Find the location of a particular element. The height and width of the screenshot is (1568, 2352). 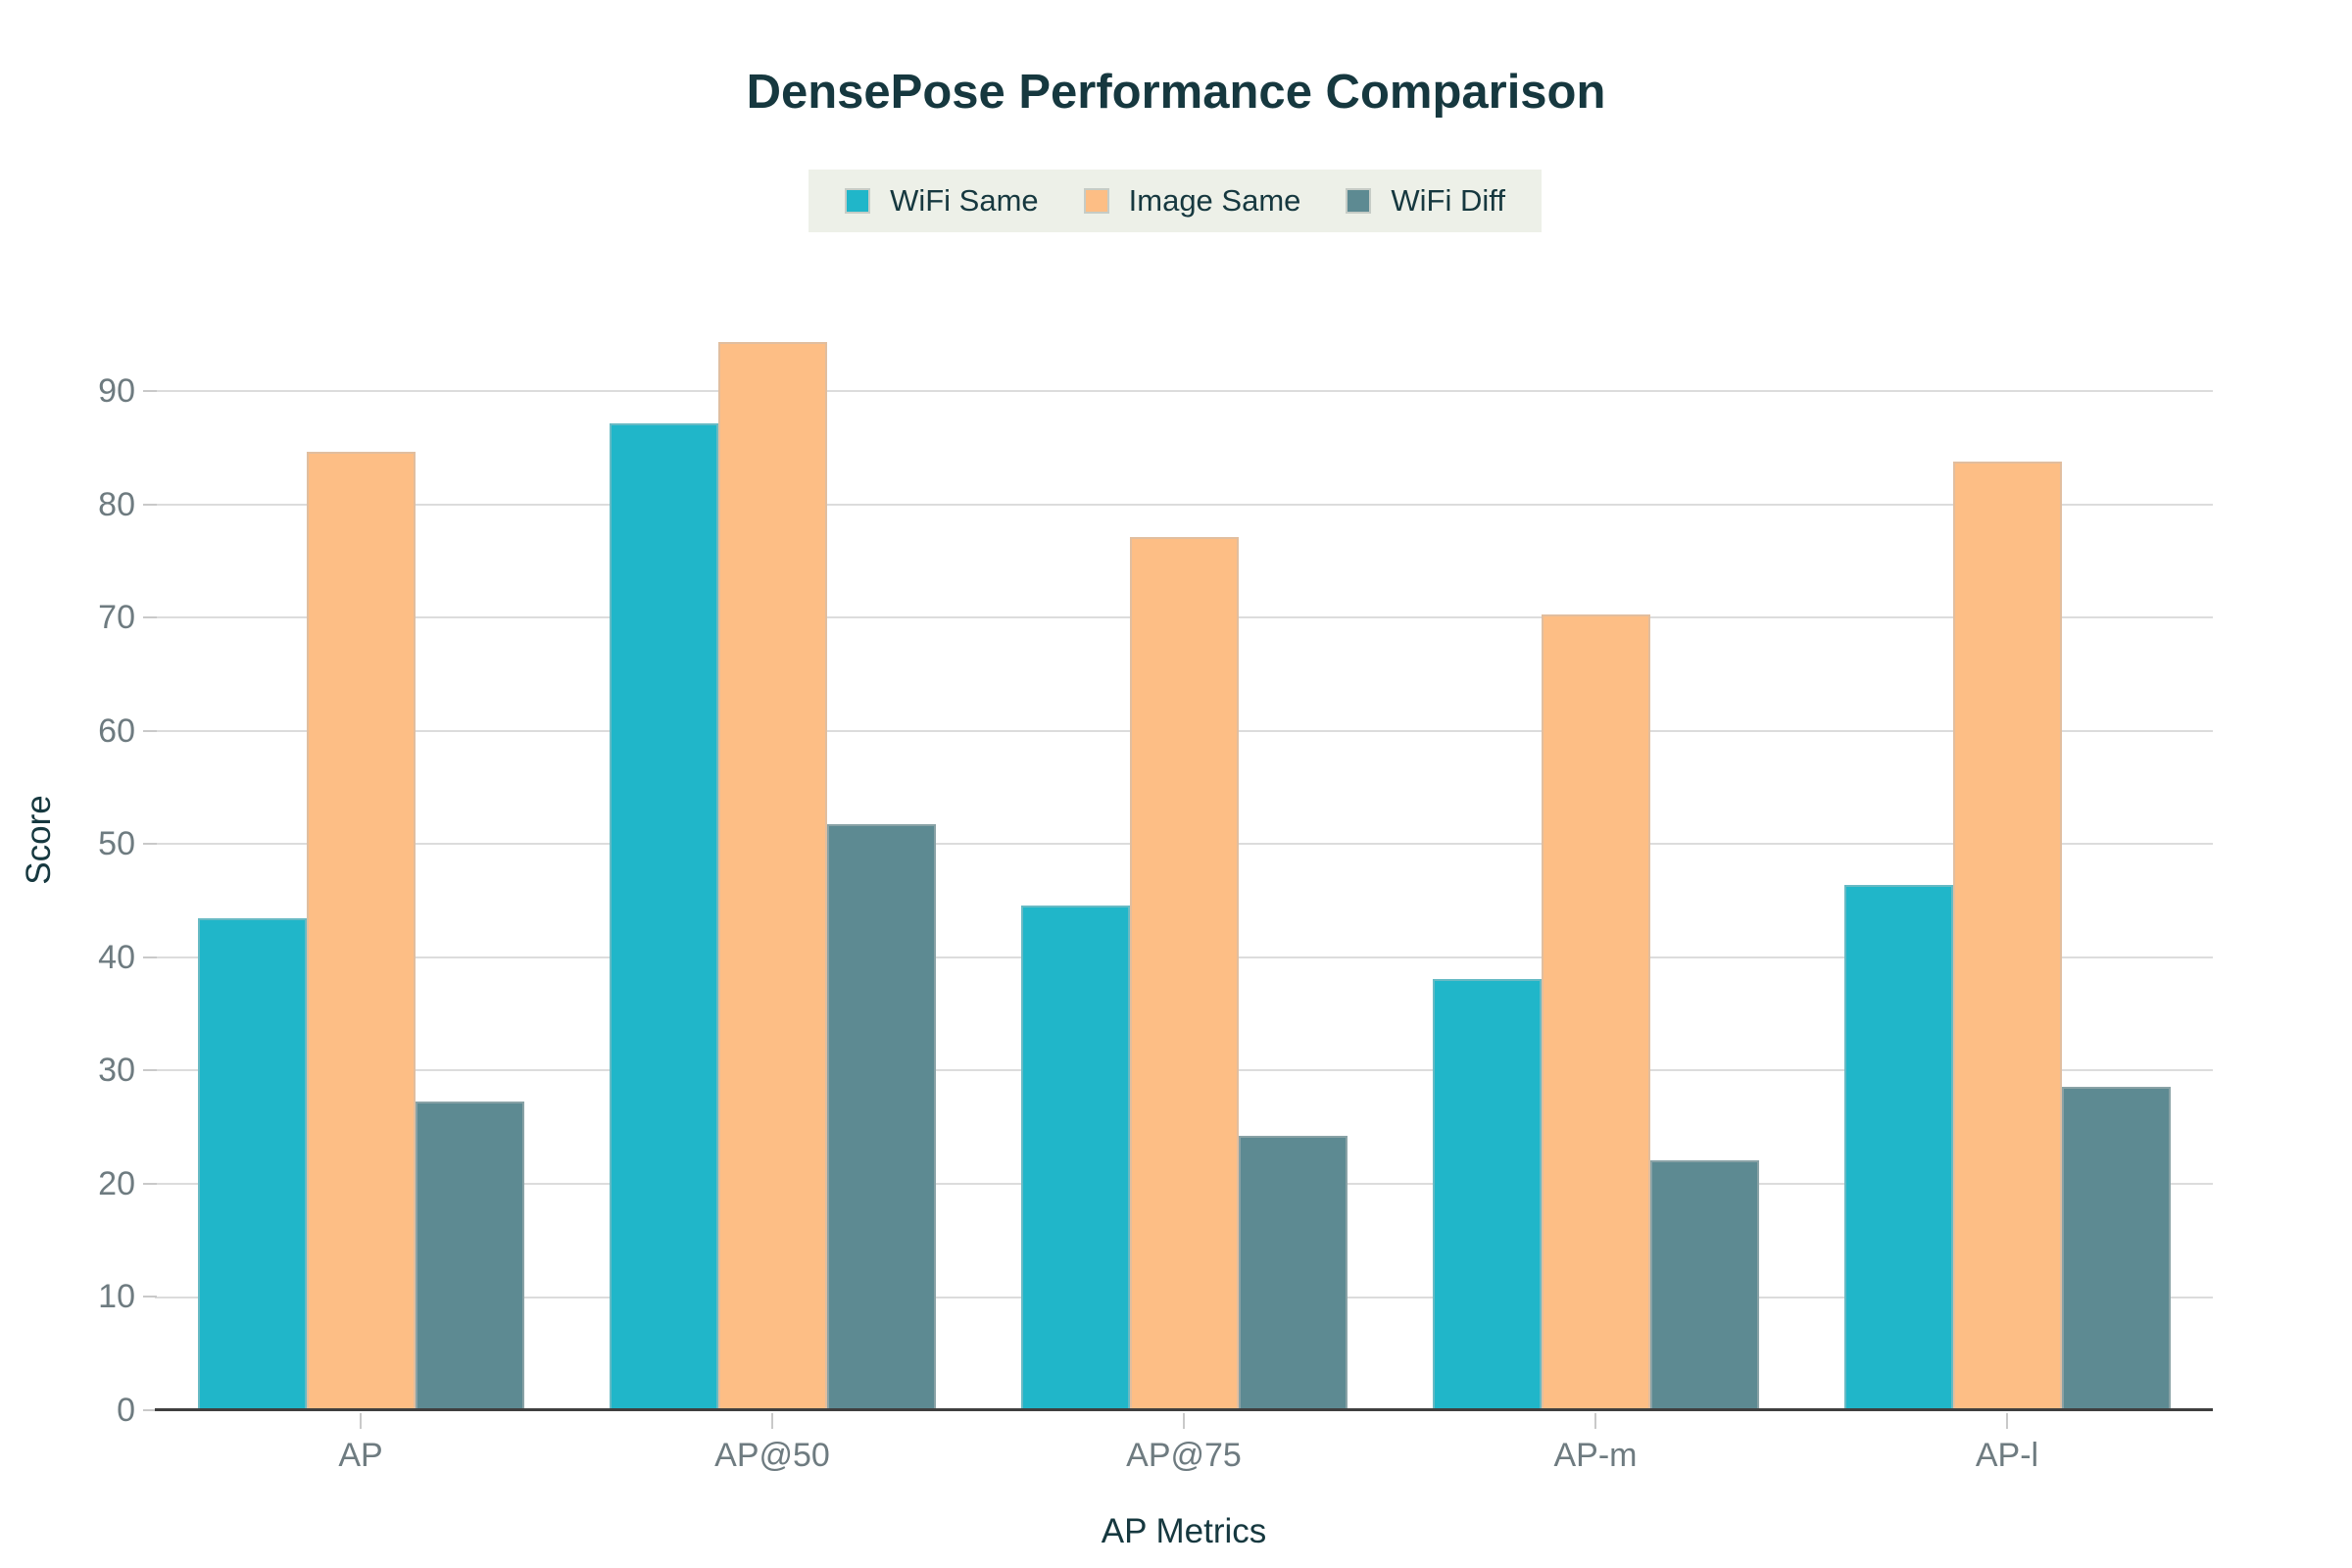

x-tick-label-ap-75: AP@75 is located at coordinates (1184, 1455).